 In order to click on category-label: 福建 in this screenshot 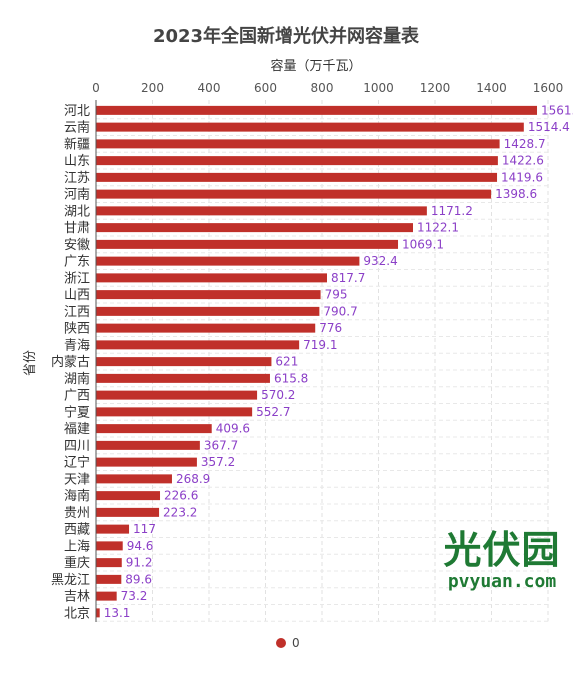, I will do `click(77, 429)`.